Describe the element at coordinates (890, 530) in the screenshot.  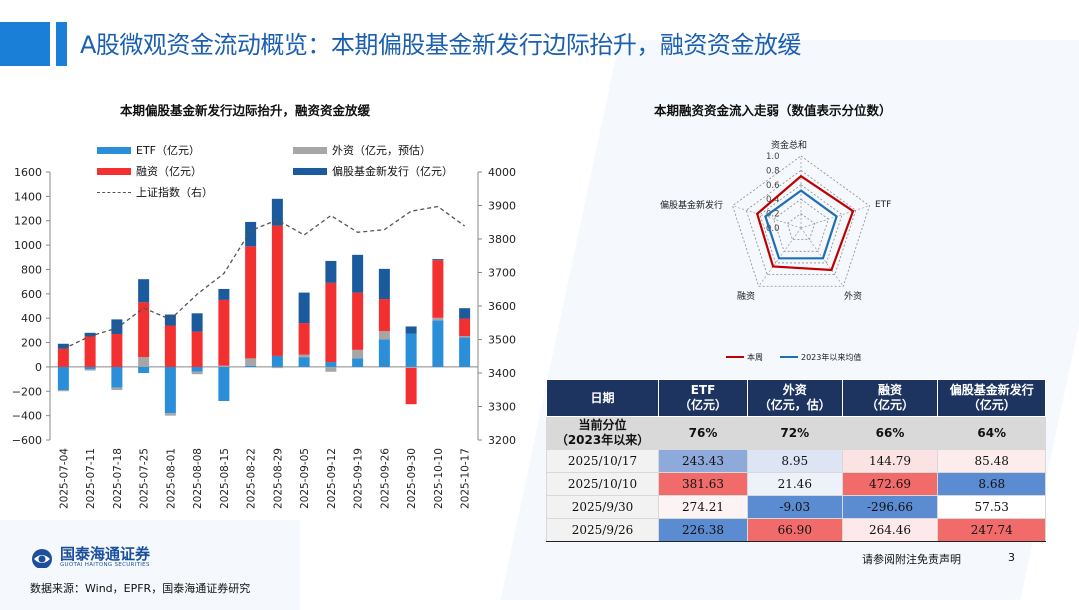
I see `table-cell: 264.46` at that location.